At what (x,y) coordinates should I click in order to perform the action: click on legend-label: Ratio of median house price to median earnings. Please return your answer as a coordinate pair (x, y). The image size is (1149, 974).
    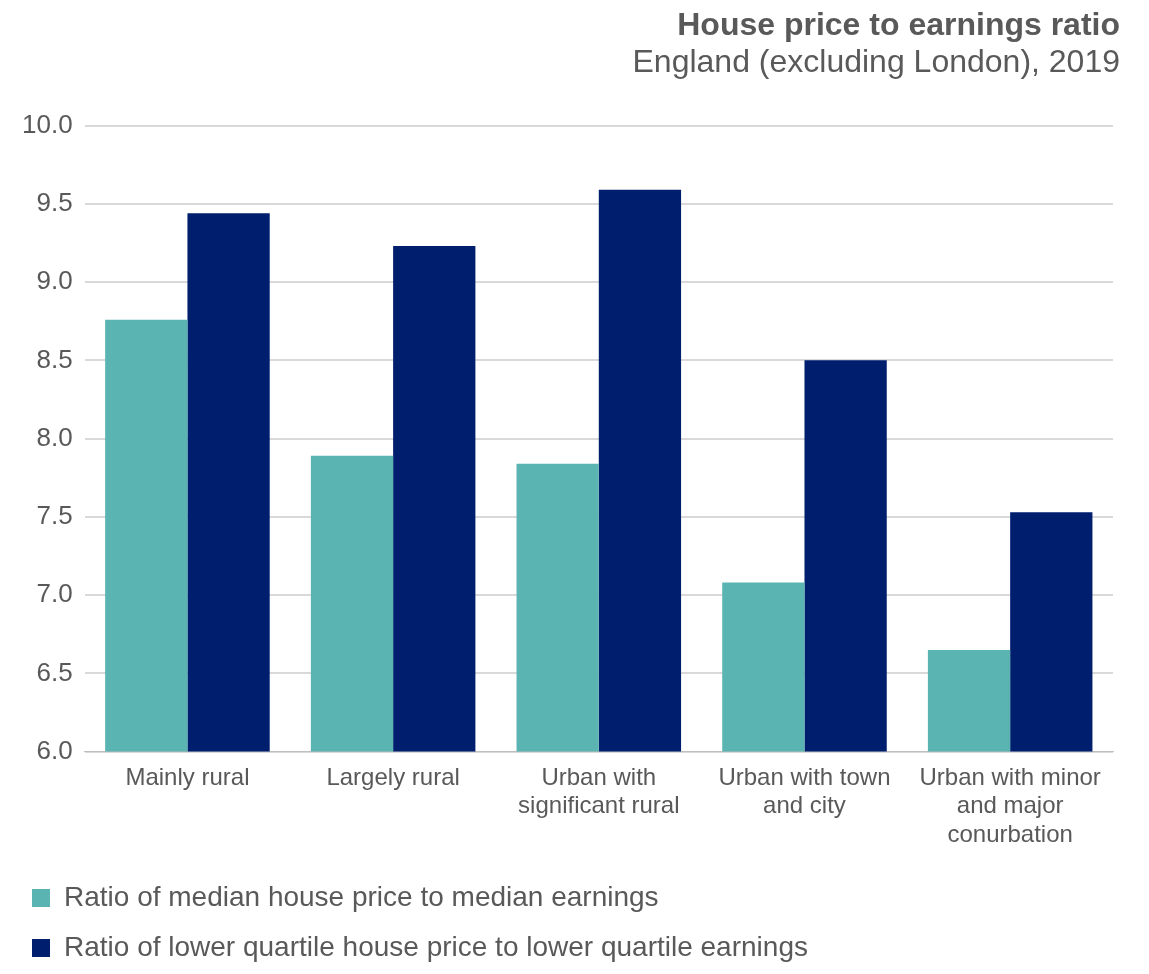
    Looking at the image, I should click on (361, 896).